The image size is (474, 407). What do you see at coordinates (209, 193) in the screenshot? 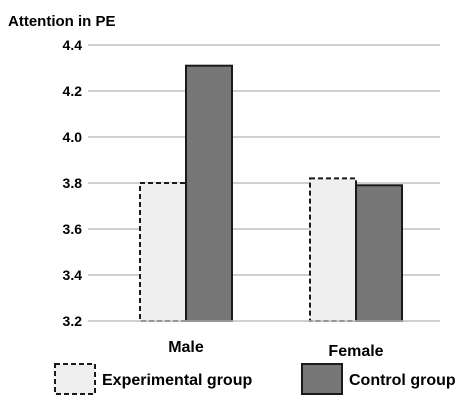
I see `bar-male-control` at bounding box center [209, 193].